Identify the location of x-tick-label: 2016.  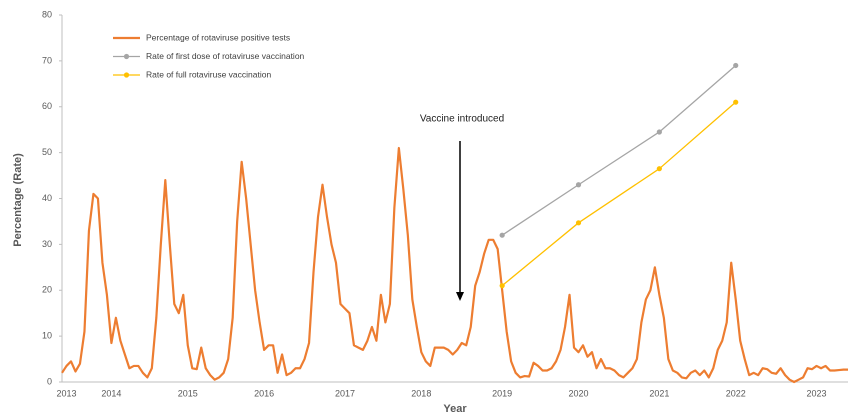
(264, 393).